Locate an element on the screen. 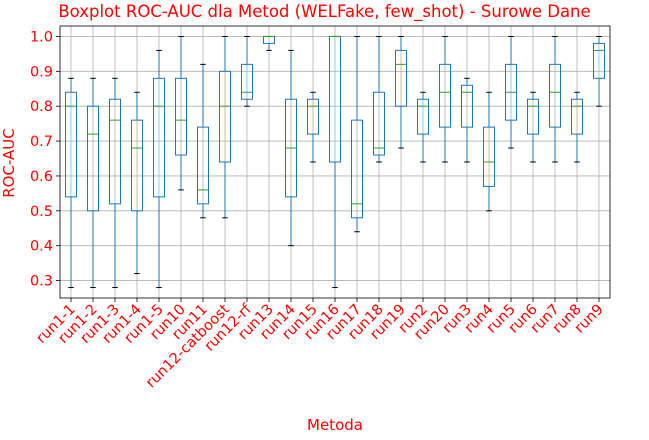  box-run8 is located at coordinates (577, 127).